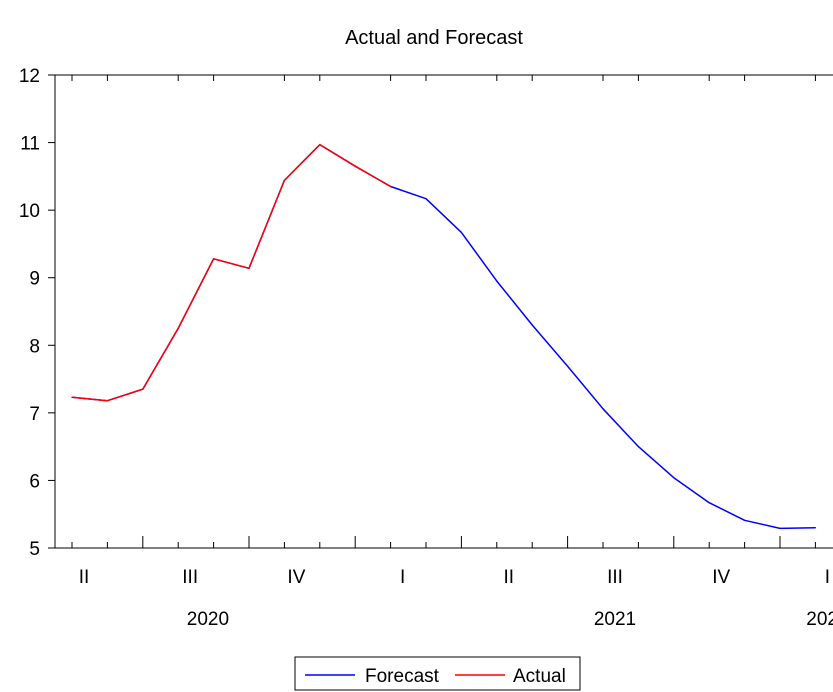  What do you see at coordinates (208, 619) in the screenshot?
I see `x-year-label: 2020` at bounding box center [208, 619].